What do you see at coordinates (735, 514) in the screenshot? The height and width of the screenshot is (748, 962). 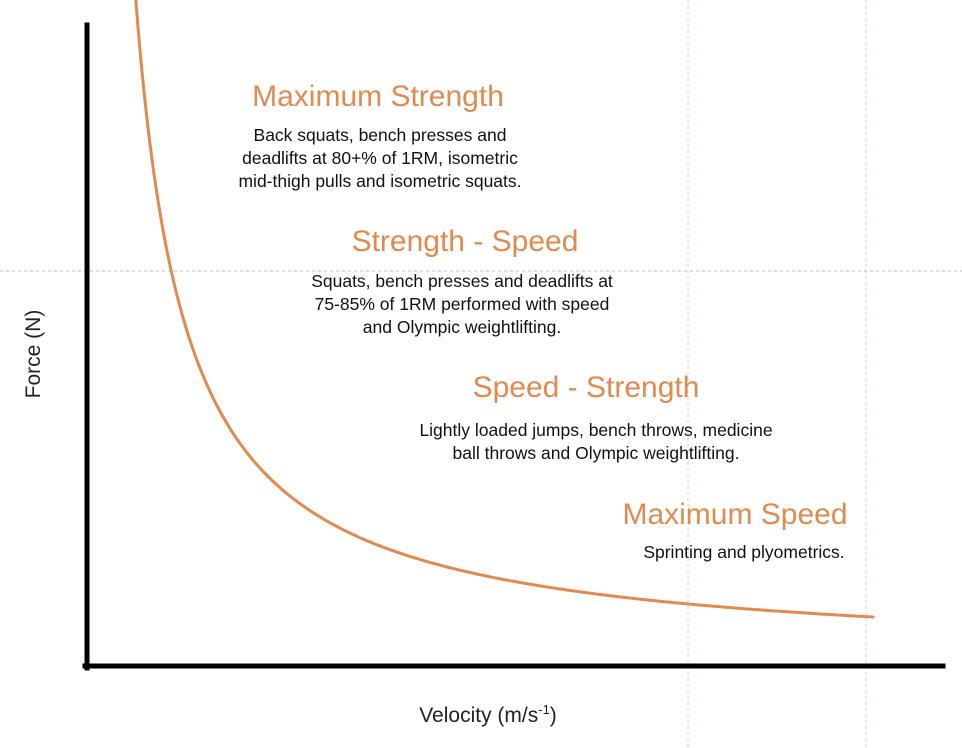 I see `zone-title-maximum-speed: Maximum Speed` at bounding box center [735, 514].